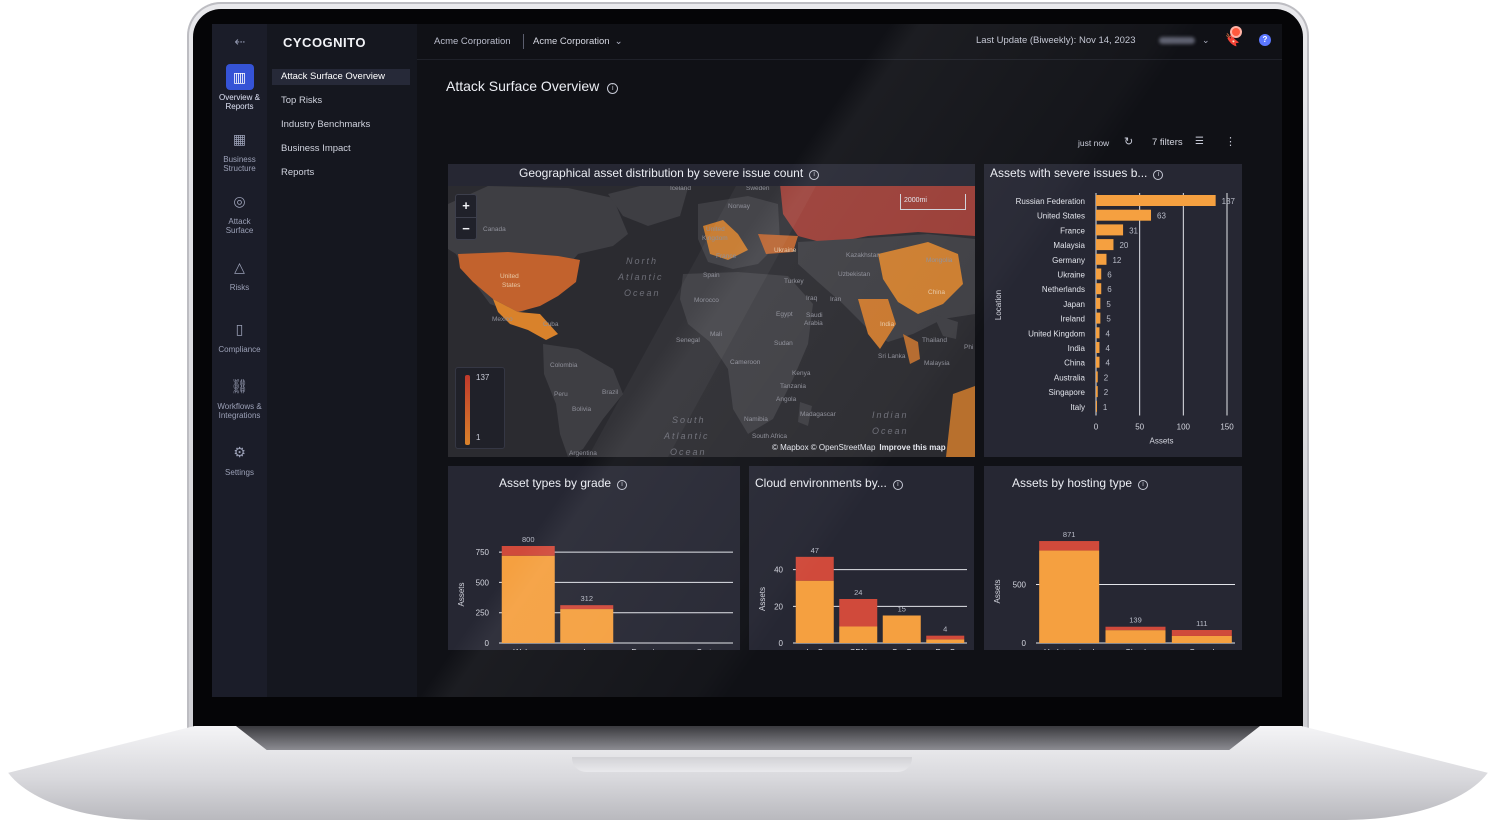 The image size is (1496, 820). I want to click on data-label: 12, so click(1116, 260).